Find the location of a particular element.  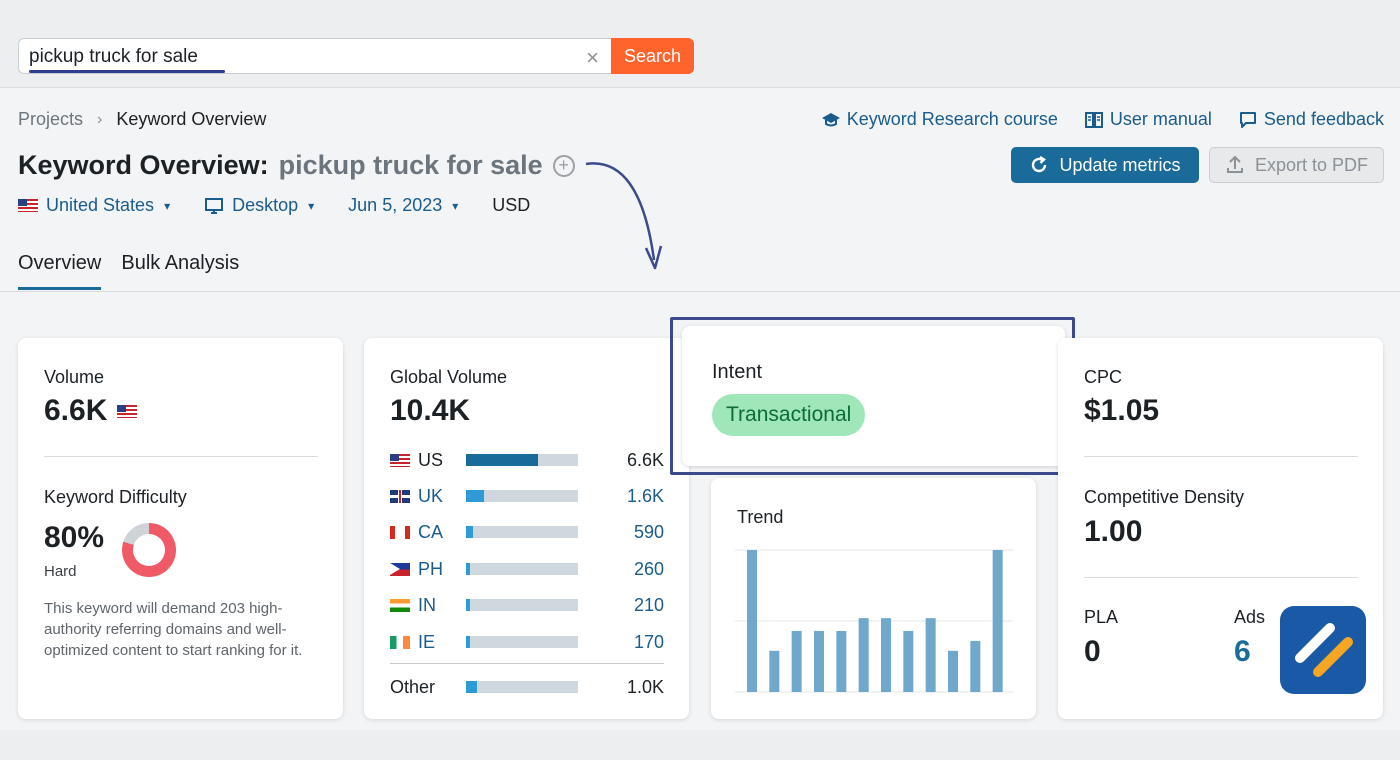

intent-label: Intent is located at coordinates (737, 372).